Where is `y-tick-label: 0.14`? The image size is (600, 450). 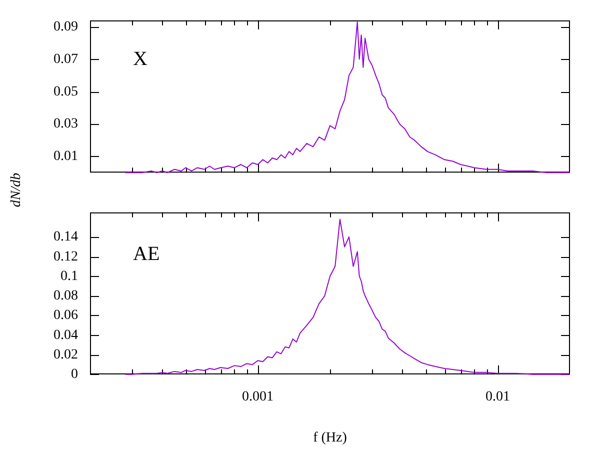
y-tick-label: 0.14 is located at coordinates (66, 237).